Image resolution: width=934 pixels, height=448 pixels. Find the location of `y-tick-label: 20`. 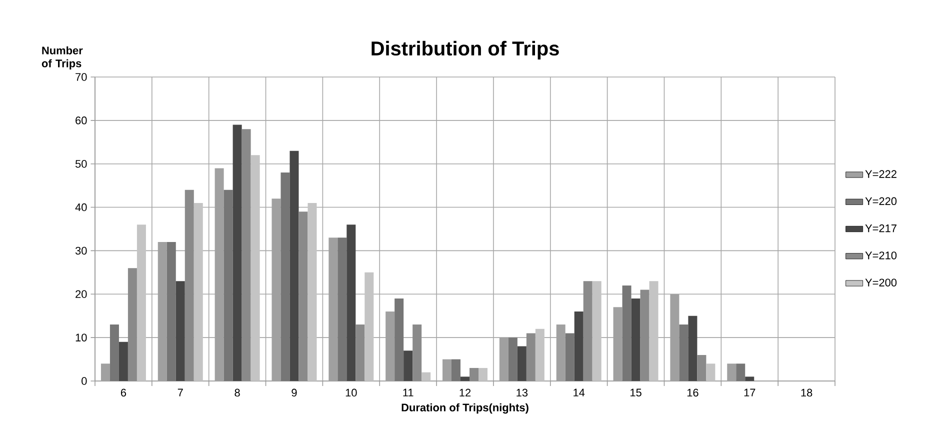

y-tick-label: 20 is located at coordinates (81, 294).